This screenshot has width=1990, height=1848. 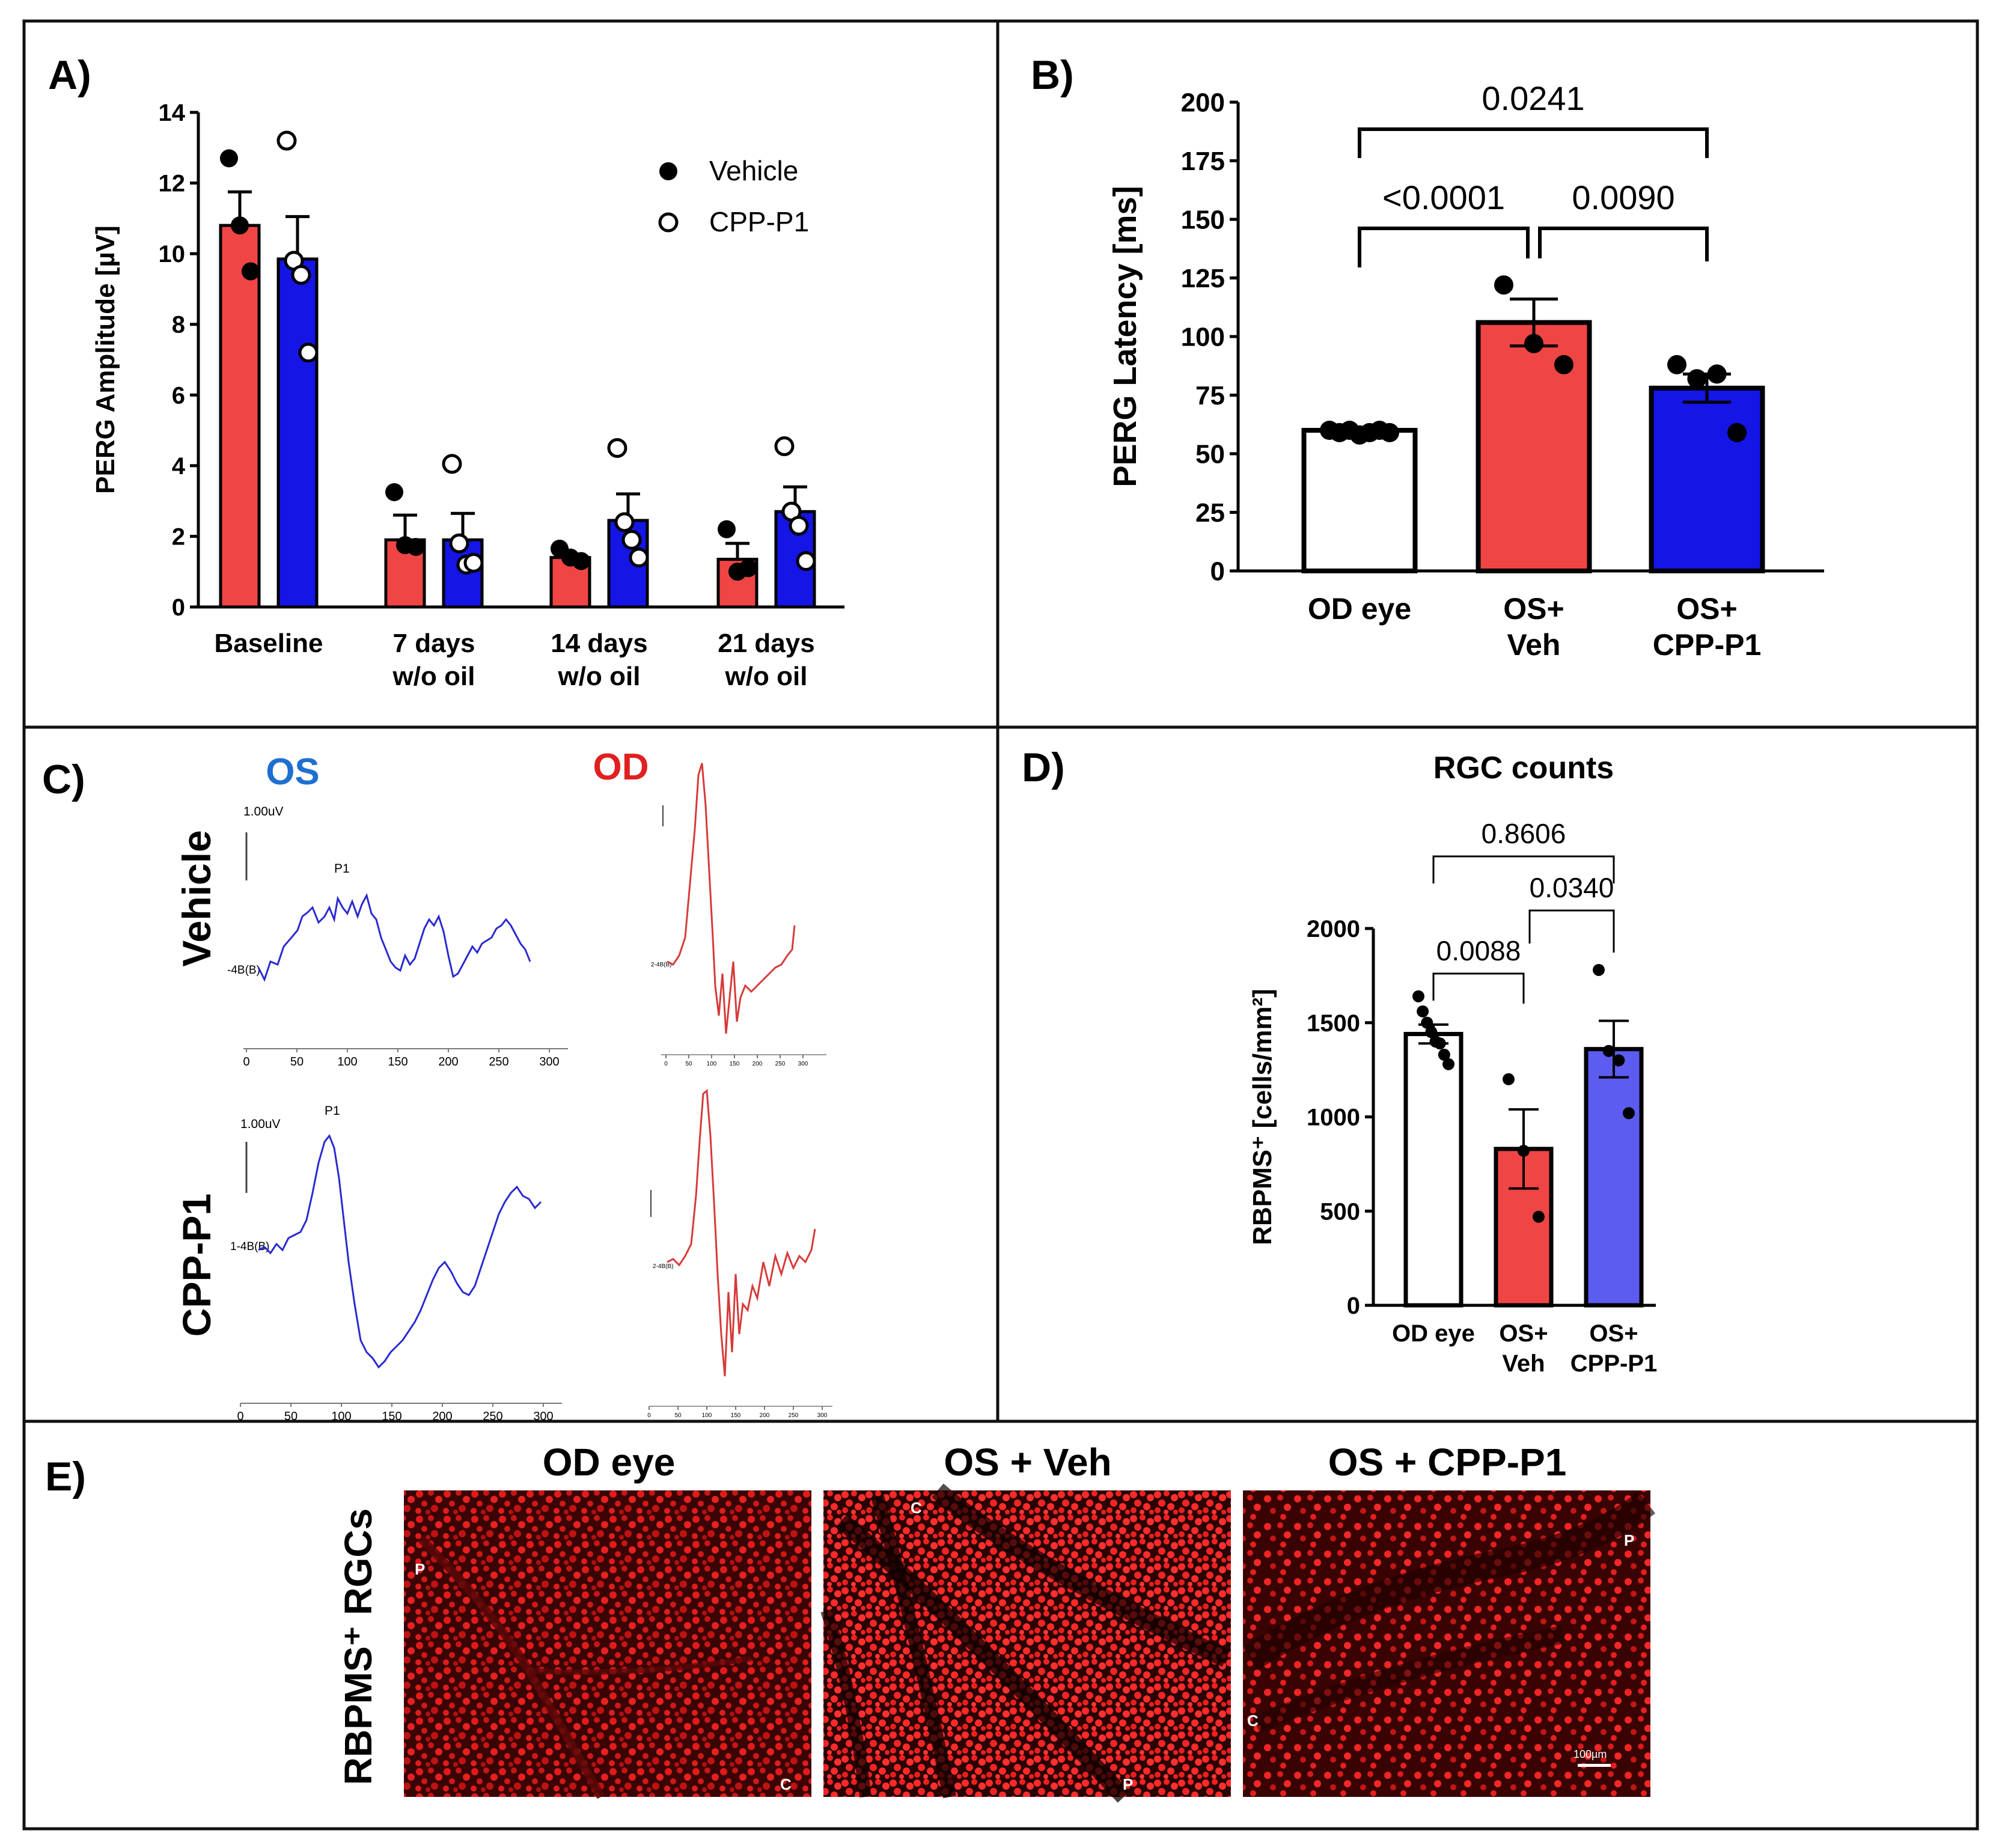 What do you see at coordinates (178, 607) in the screenshot?
I see `y-tick-label: 0` at bounding box center [178, 607].